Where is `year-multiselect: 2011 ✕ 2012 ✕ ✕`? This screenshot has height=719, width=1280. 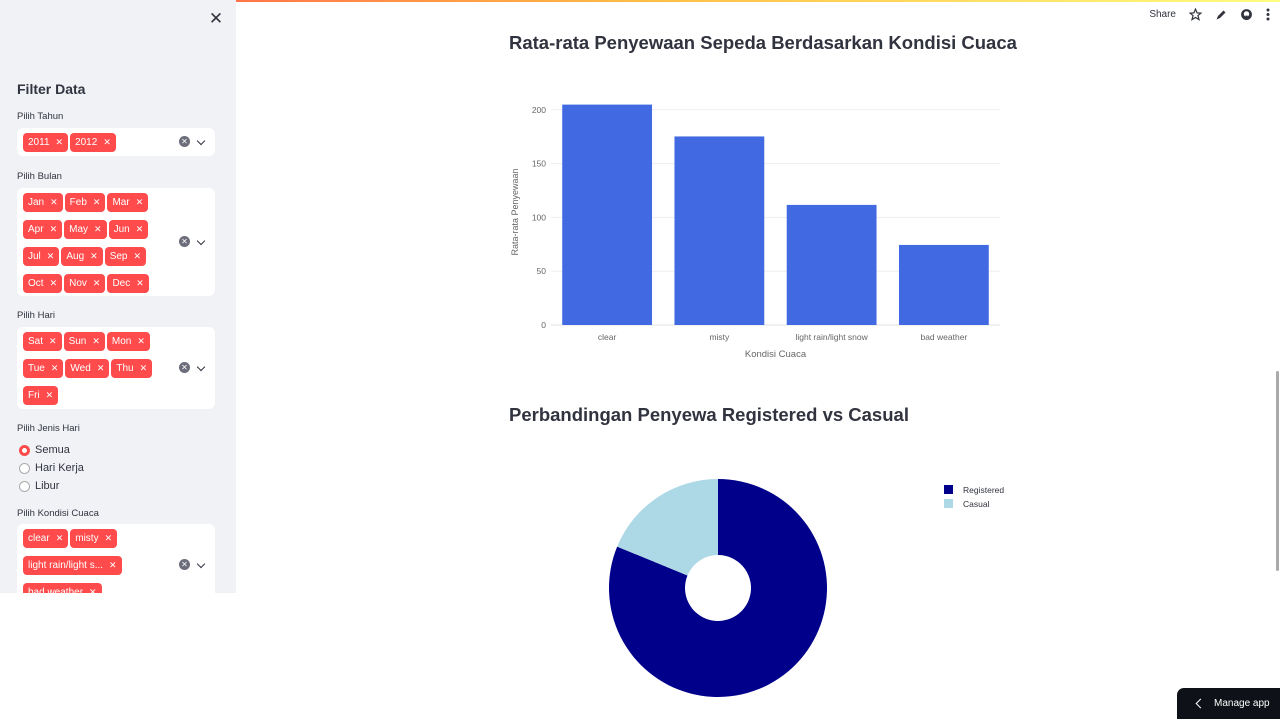 year-multiselect: 2011 ✕ 2012 ✕ ✕ is located at coordinates (116, 142).